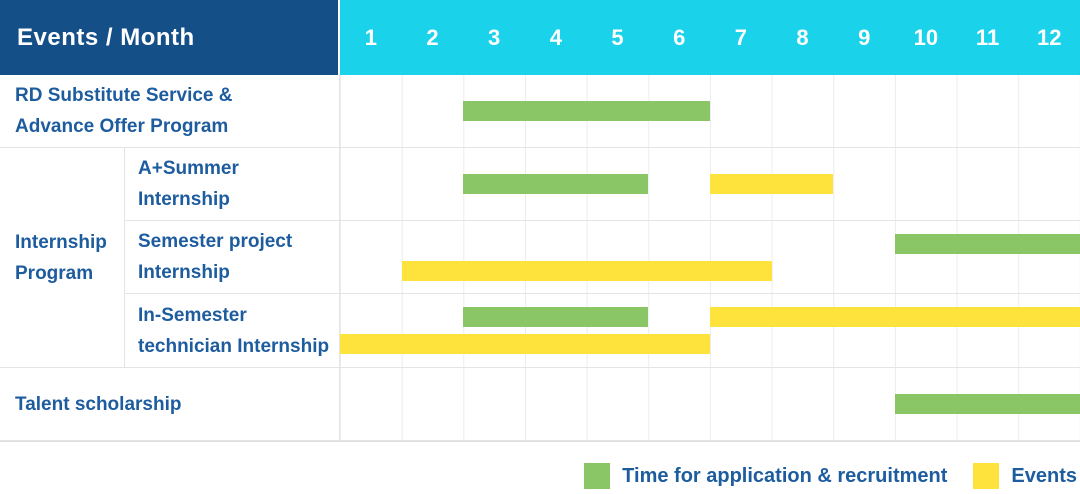 This screenshot has width=1080, height=494. What do you see at coordinates (926, 37) in the screenshot?
I see `month-header-10: 10` at bounding box center [926, 37].